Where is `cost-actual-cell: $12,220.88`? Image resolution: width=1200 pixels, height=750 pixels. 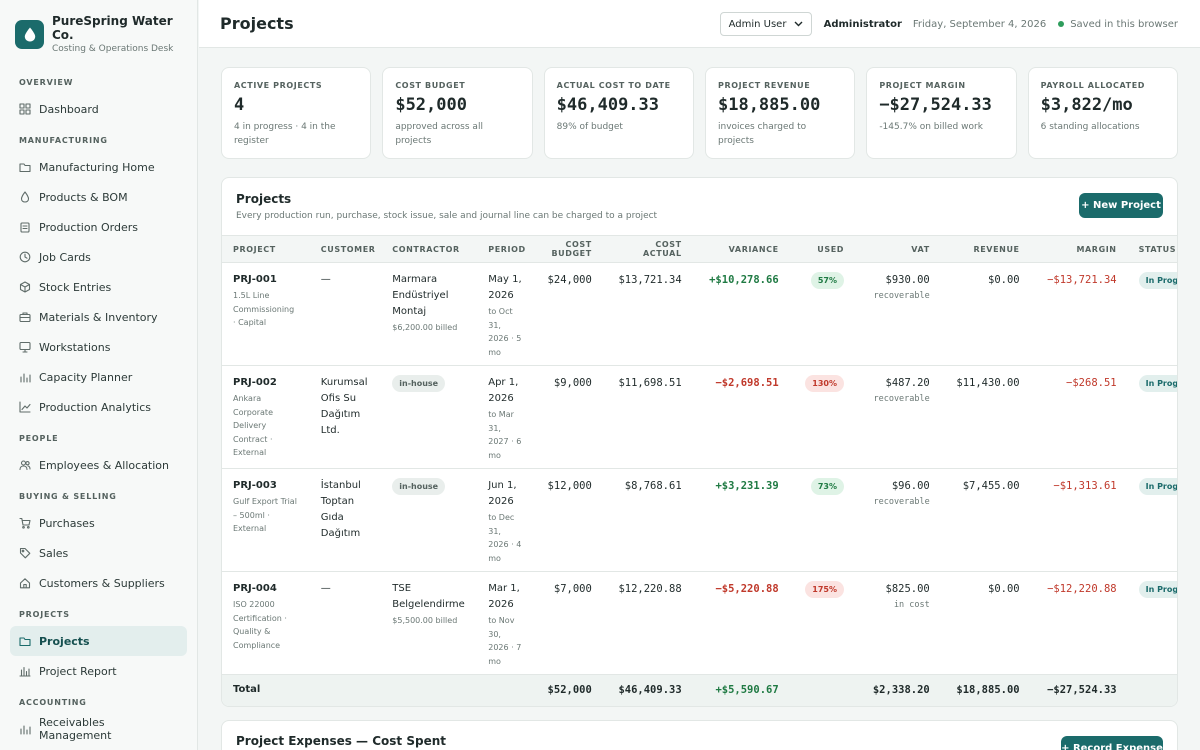
cost-actual-cell: $12,220.88 is located at coordinates (650, 589).